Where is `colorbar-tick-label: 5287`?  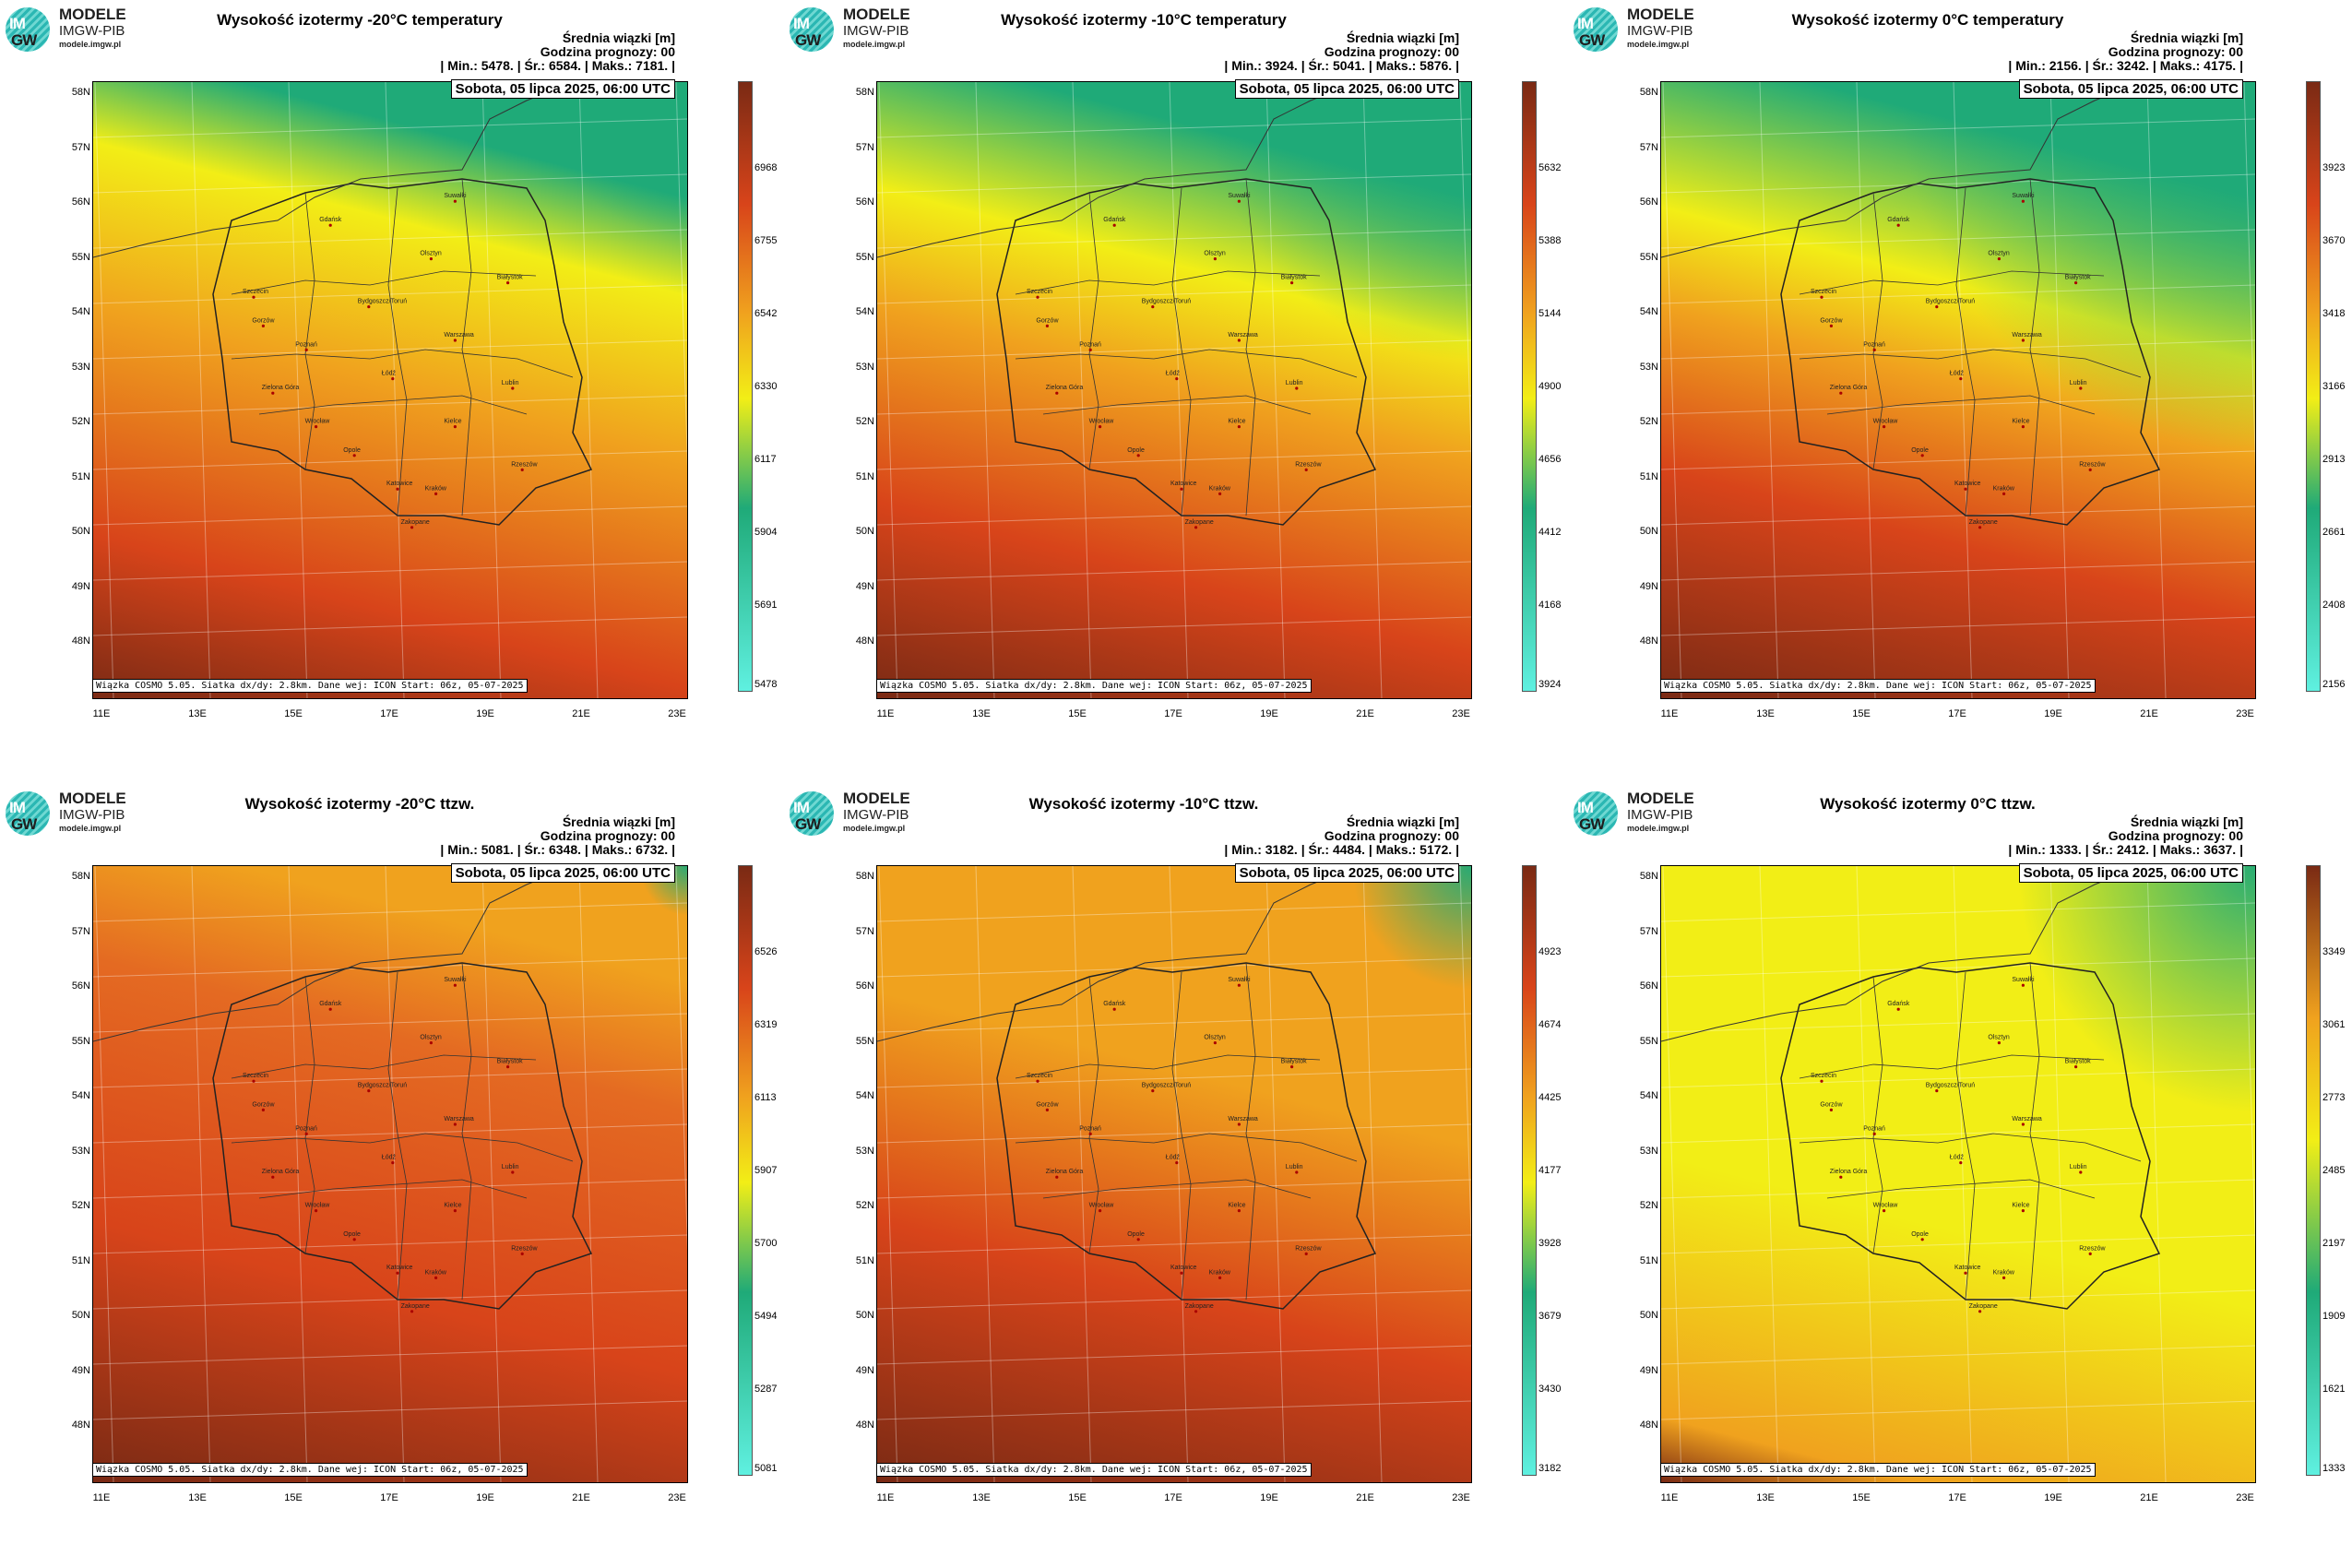
colorbar-tick-label: 5287 is located at coordinates (766, 1389).